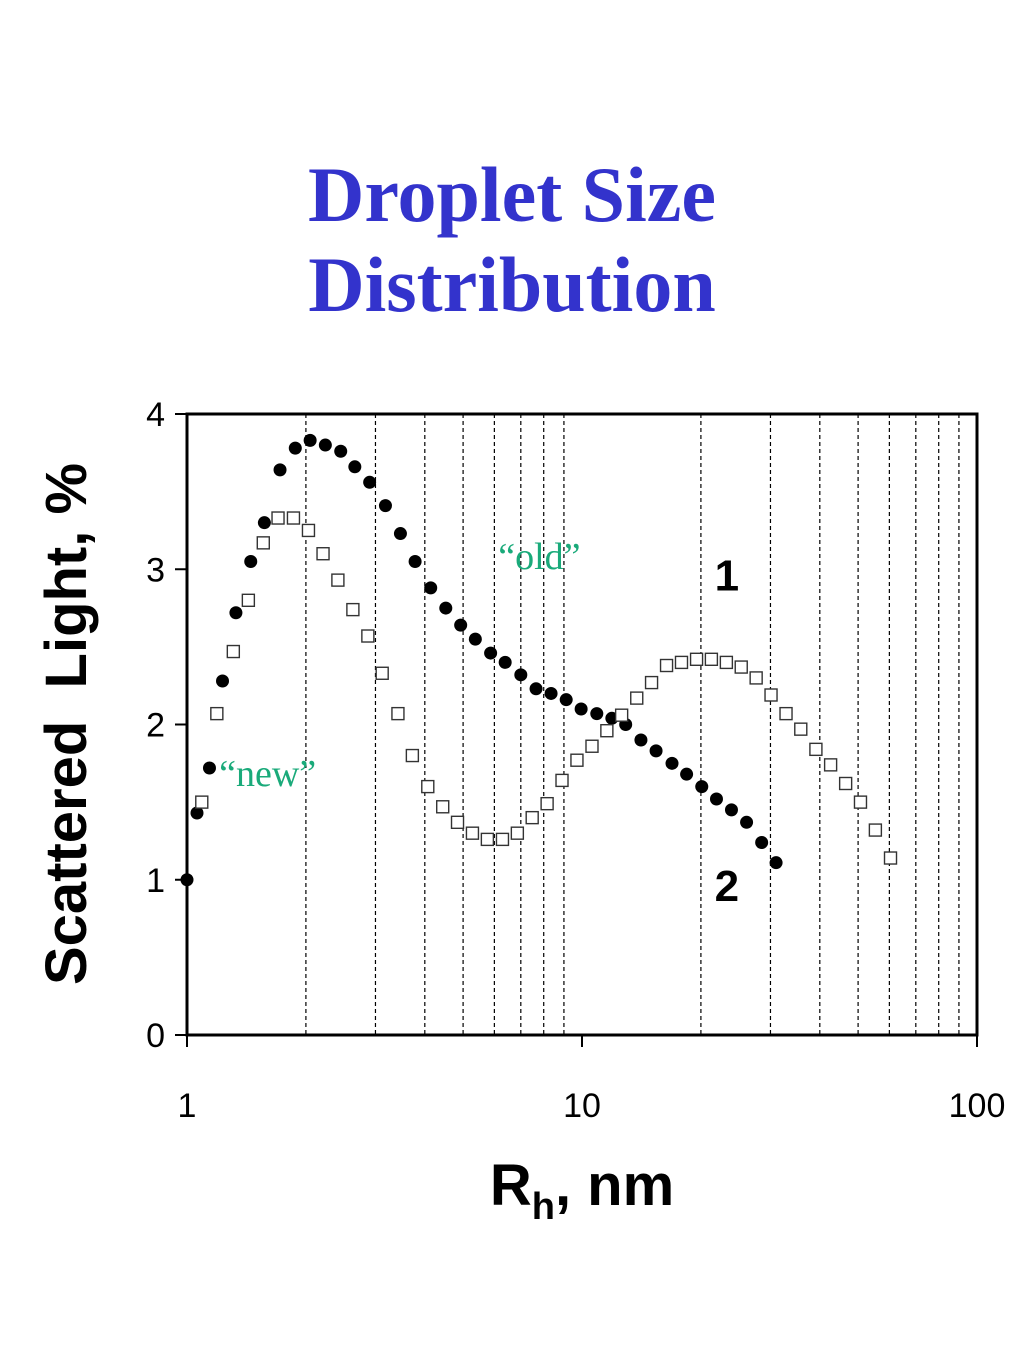  I want to click on x-axis-label: Rh, nm, so click(582, 1190).